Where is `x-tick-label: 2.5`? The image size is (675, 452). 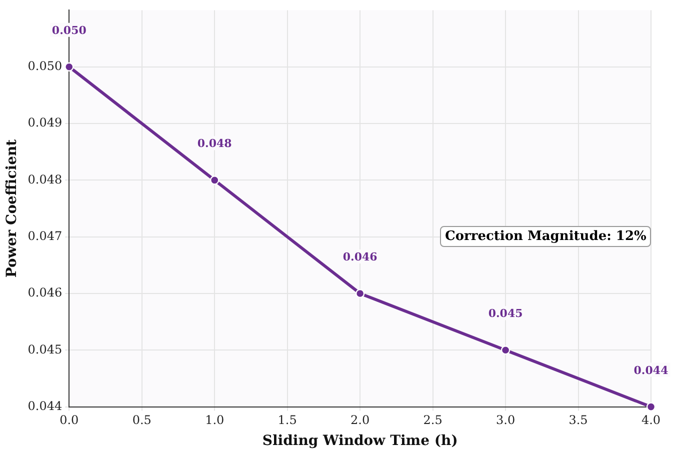 x-tick-label: 2.5 is located at coordinates (432, 420).